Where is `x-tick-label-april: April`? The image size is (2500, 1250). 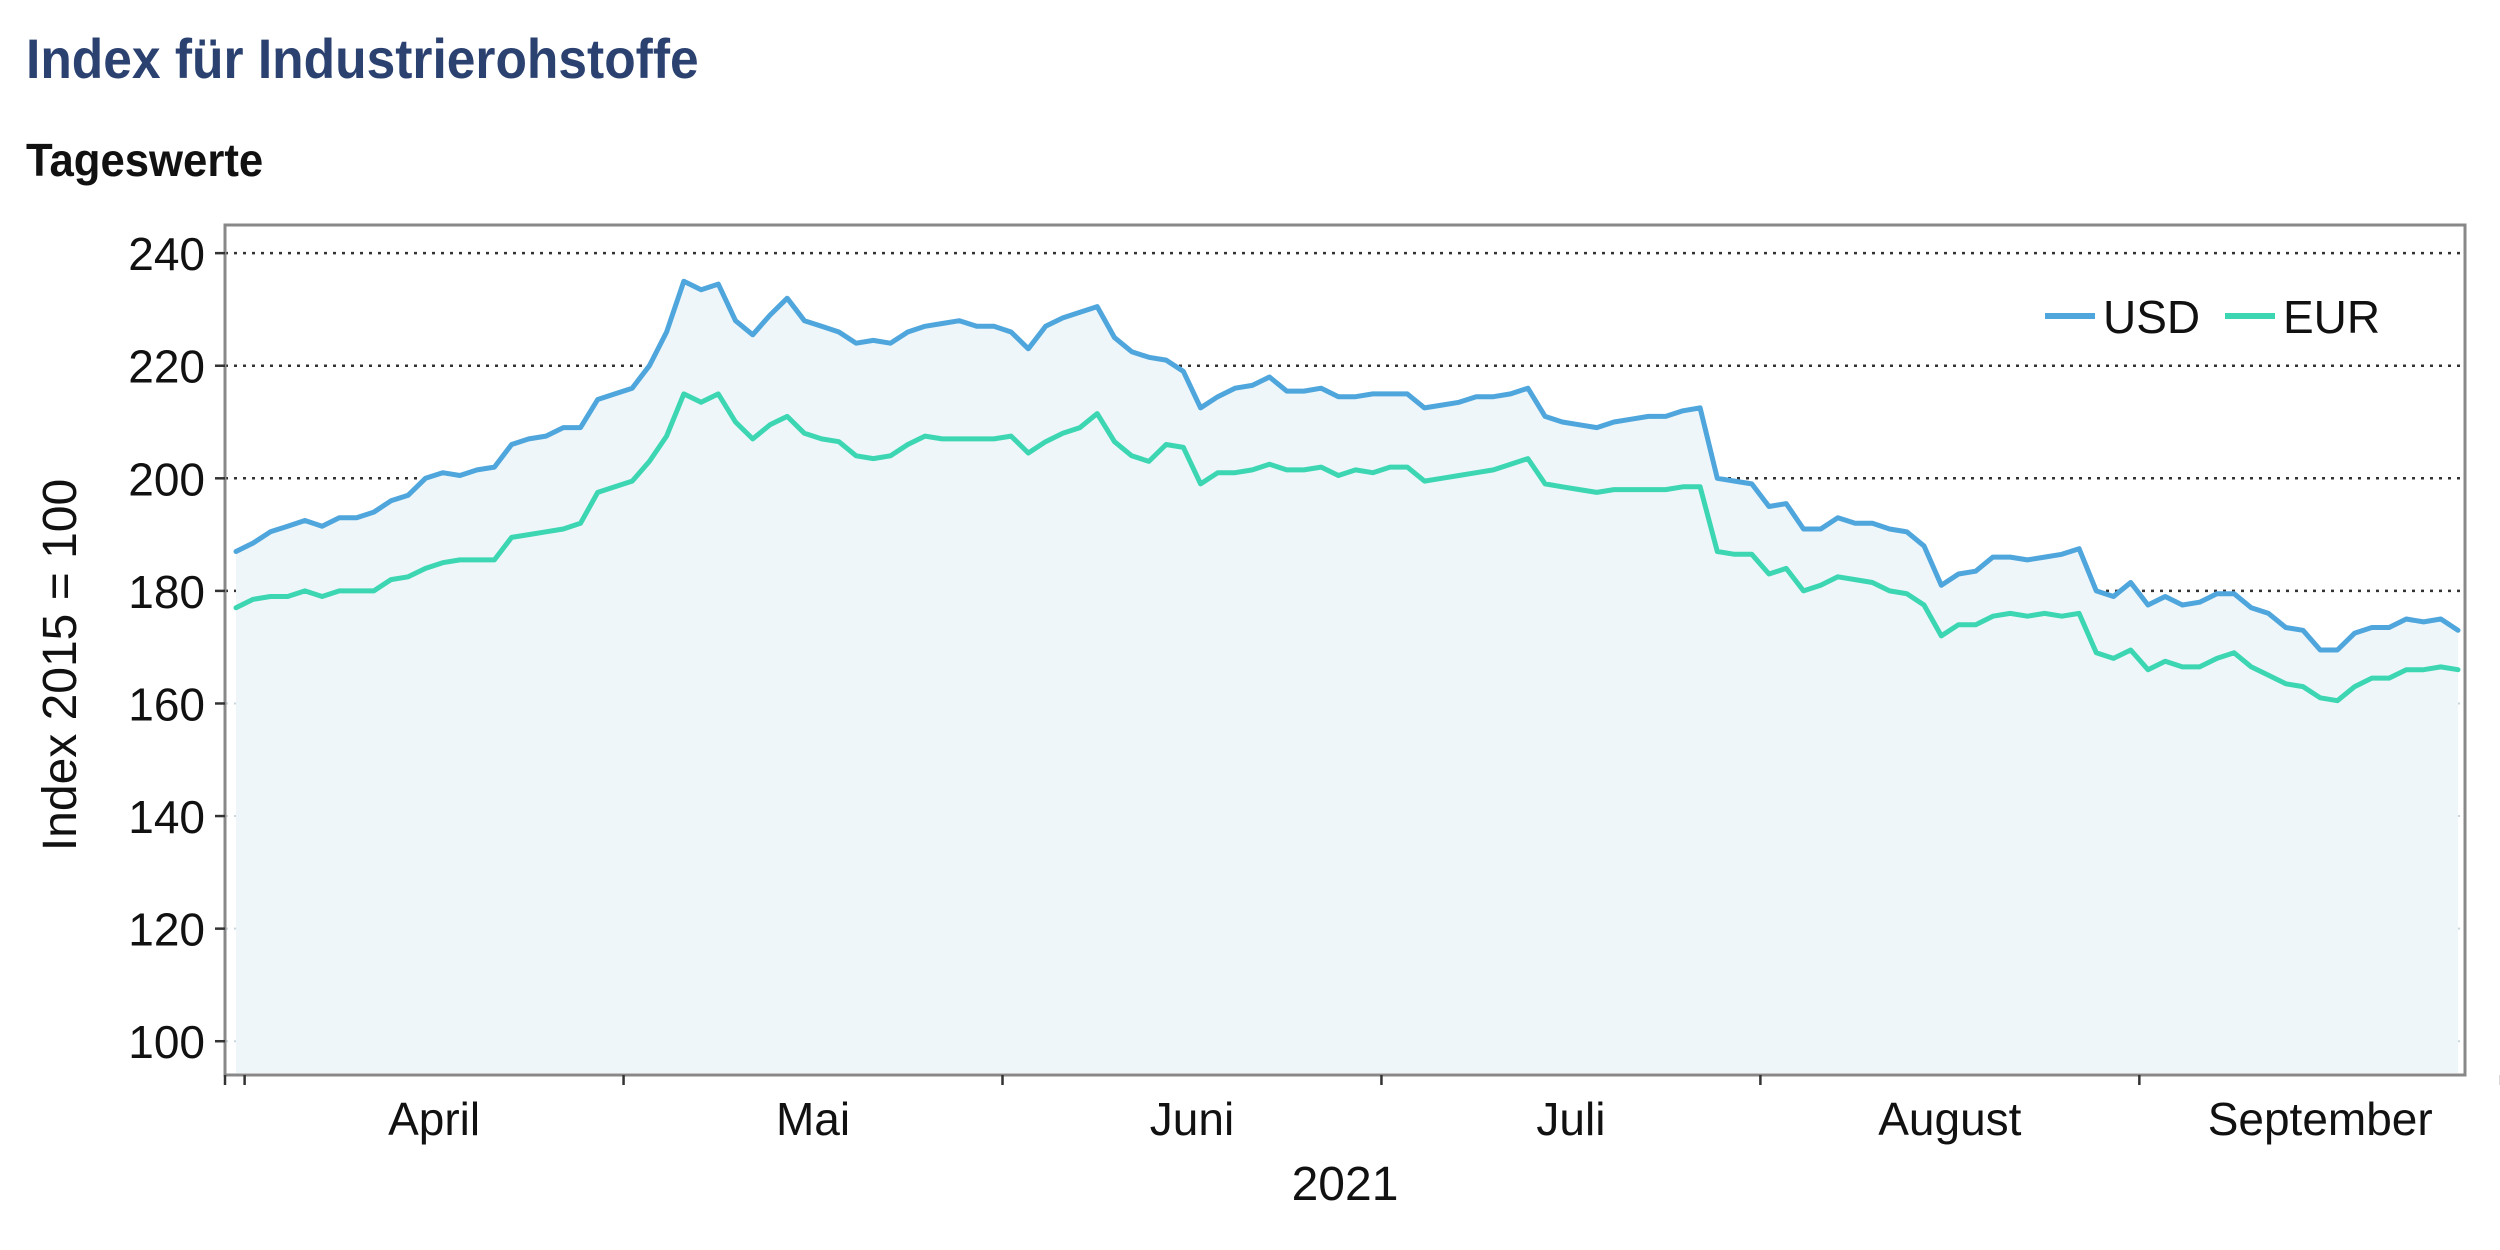
x-tick-label-april: April is located at coordinates (434, 1119).